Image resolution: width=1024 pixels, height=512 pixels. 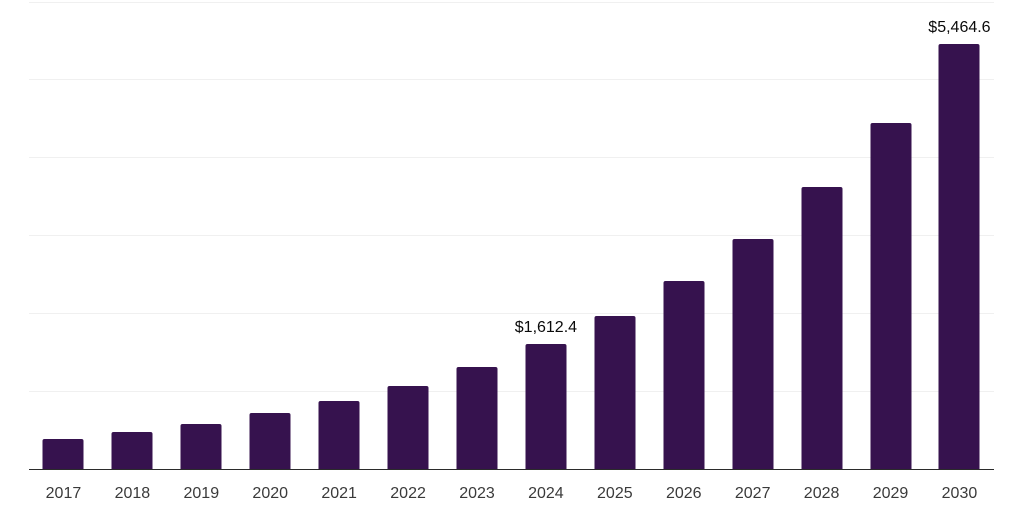 I want to click on bar-column-2023, so click(x=477, y=235).